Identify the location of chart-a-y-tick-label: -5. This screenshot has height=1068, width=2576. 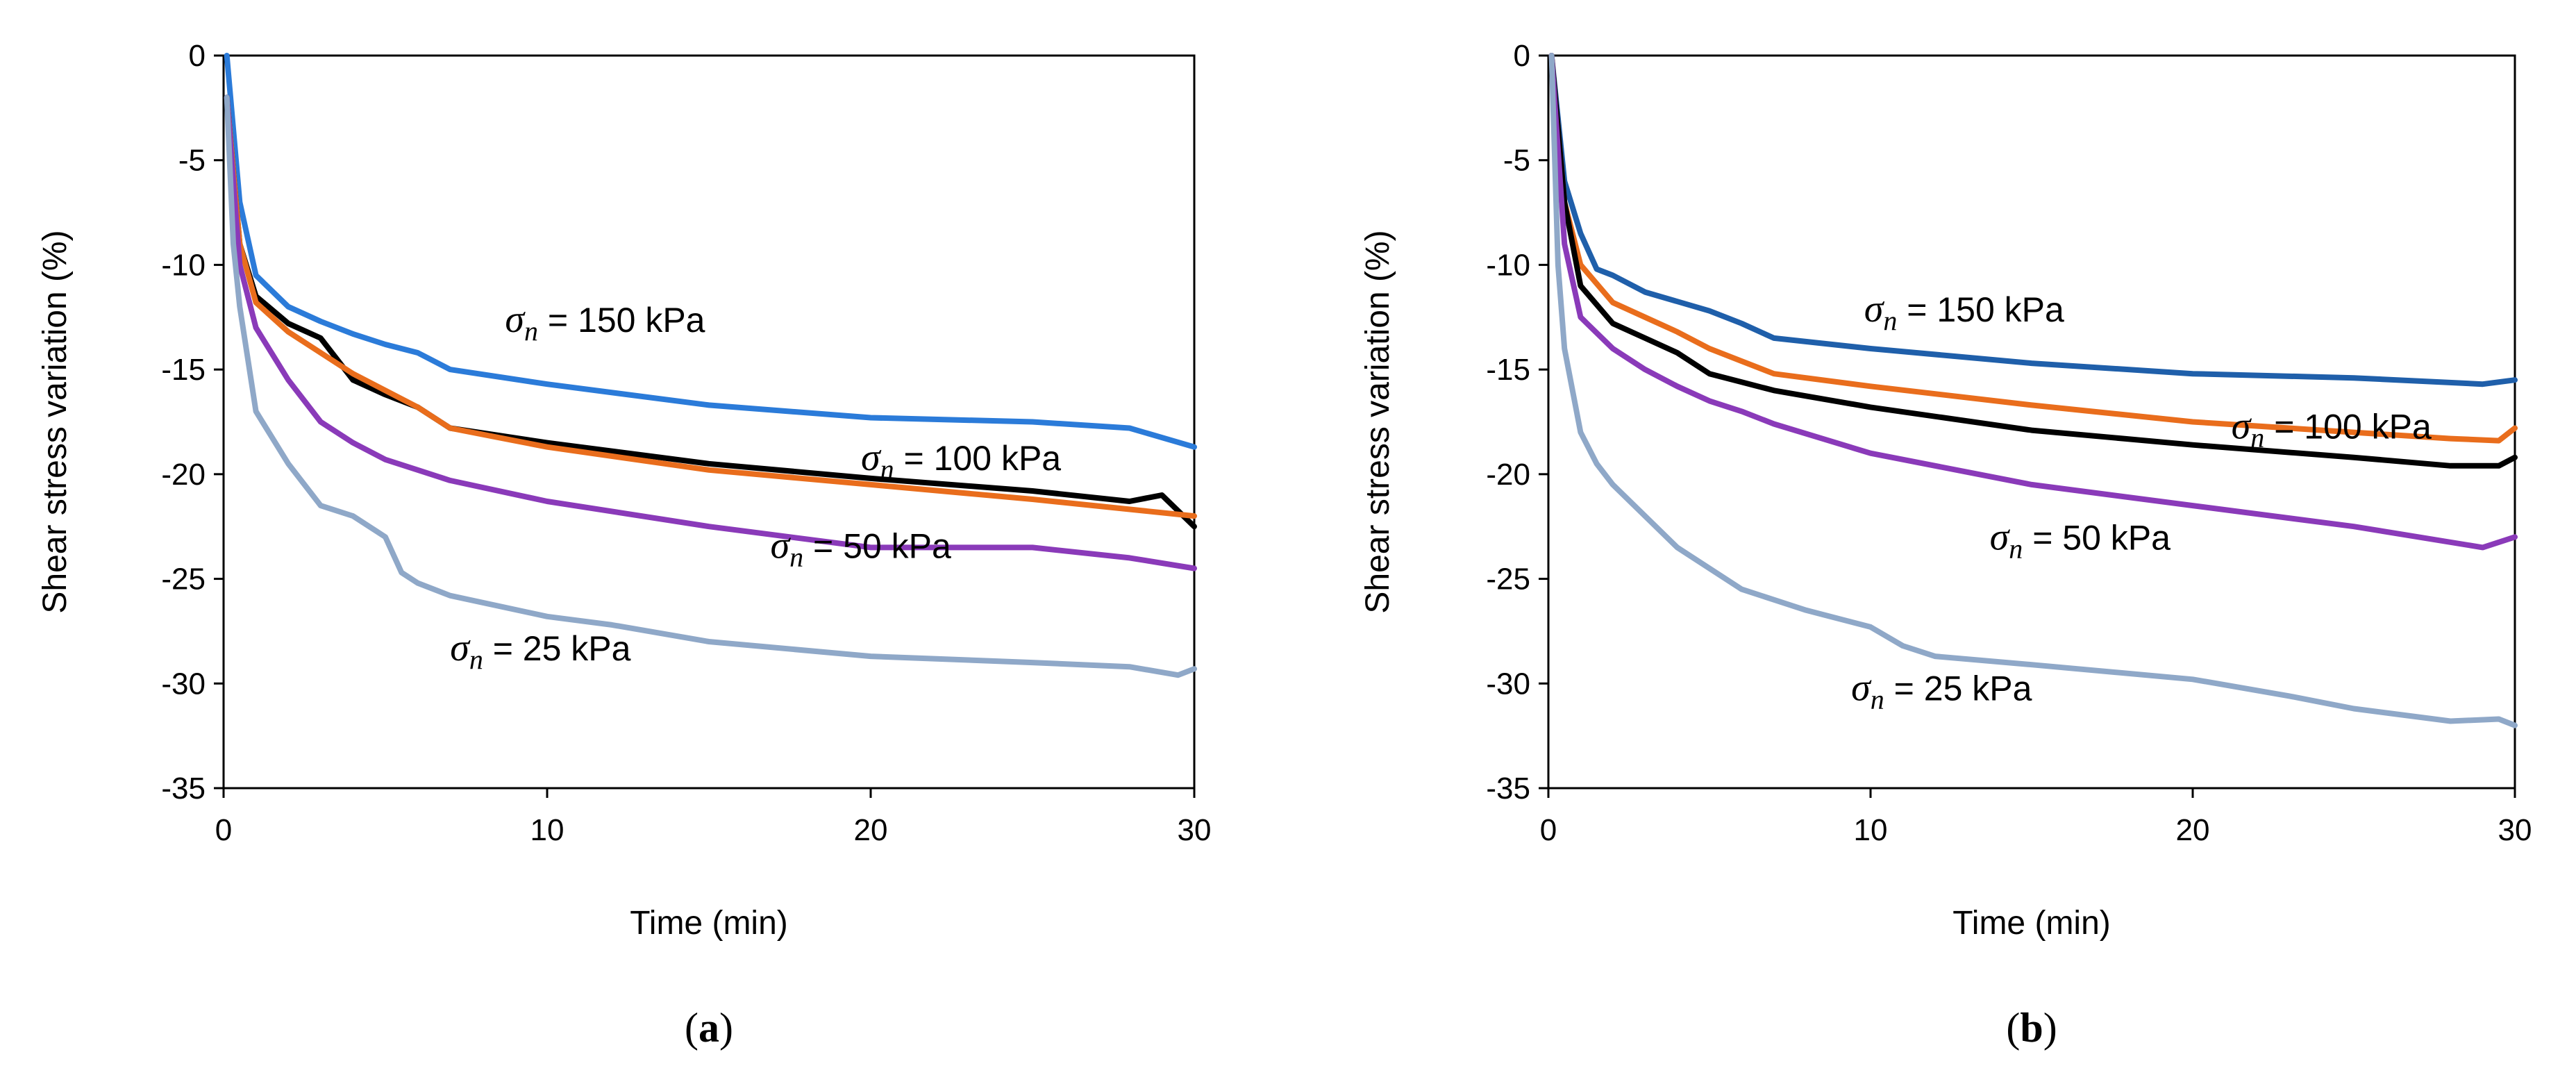
(192, 161).